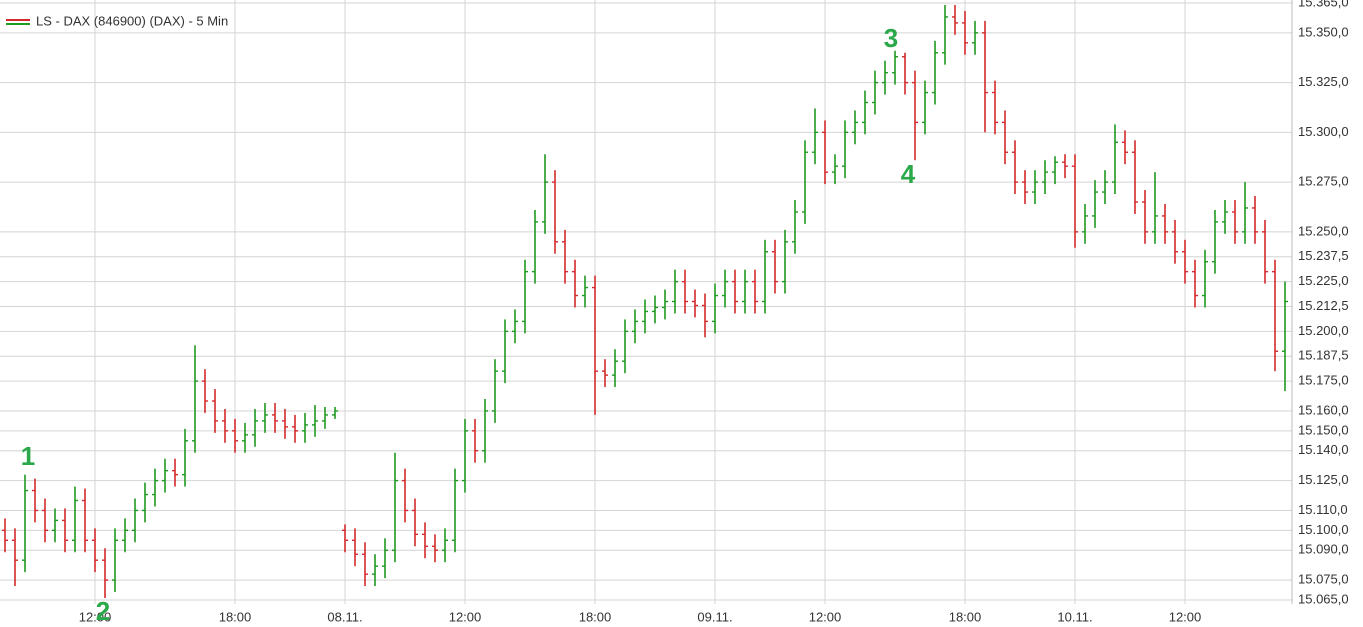  Describe the element at coordinates (1323, 305) in the screenshot. I see `y-tick-label: 15.212,5` at that location.